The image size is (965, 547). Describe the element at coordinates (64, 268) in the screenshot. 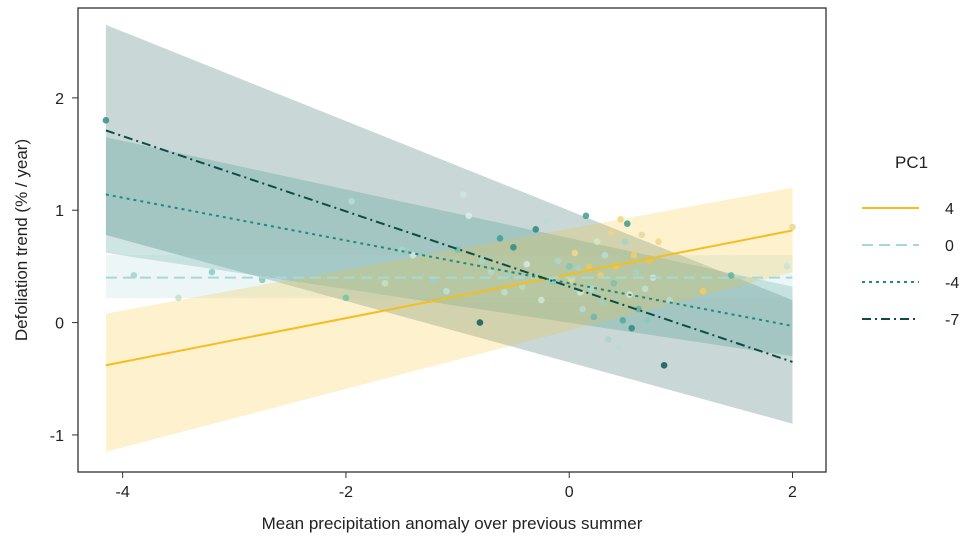

I see `y-axis: -1 0 1 2` at that location.